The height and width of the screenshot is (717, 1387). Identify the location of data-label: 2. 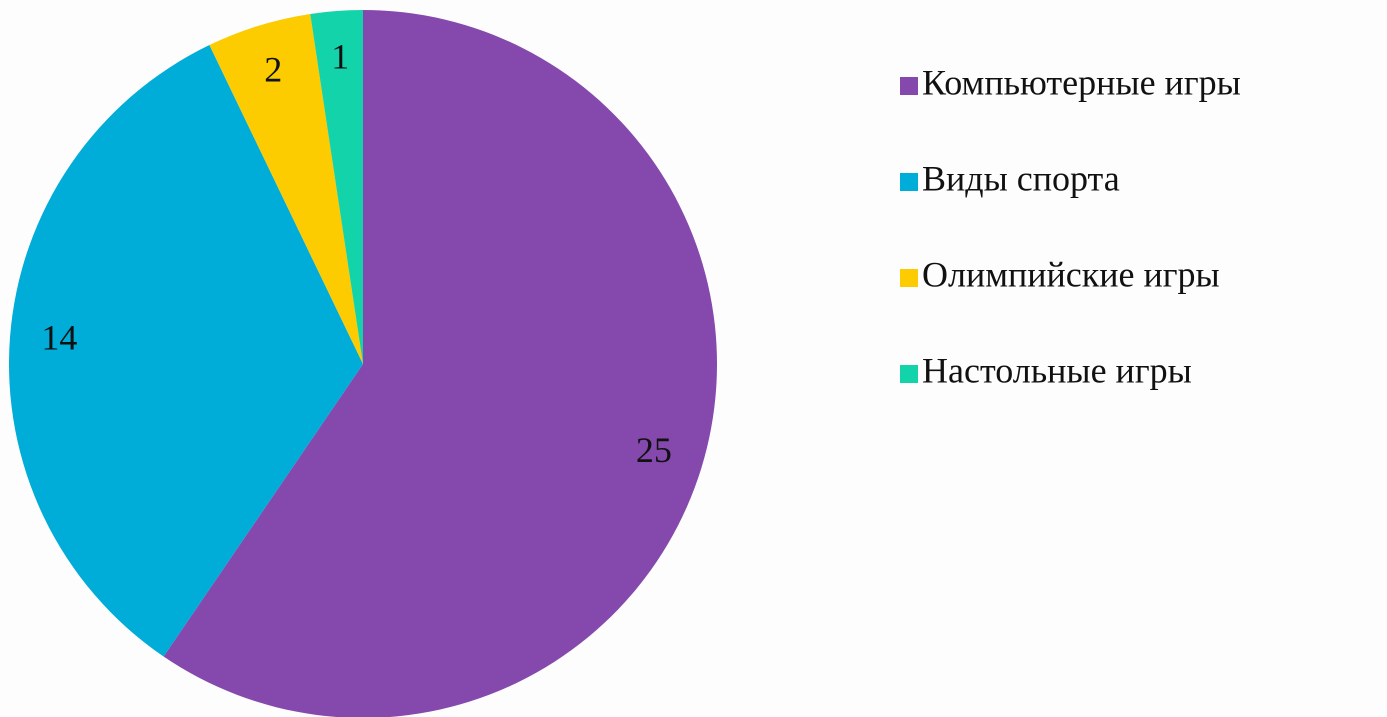
(273, 69).